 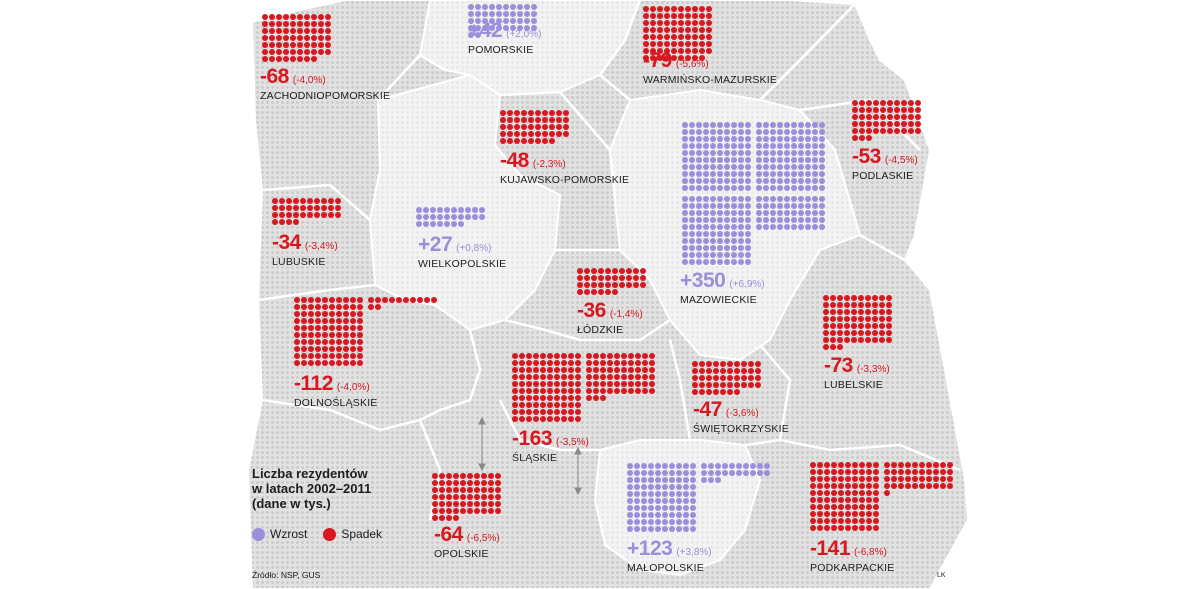 I want to click on region-label-podkarpackie: -141 (-6,8%) PODKARPACKIE, so click(x=852, y=556).